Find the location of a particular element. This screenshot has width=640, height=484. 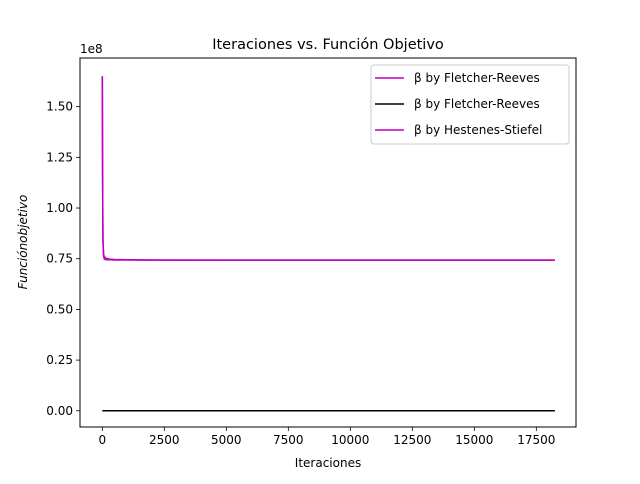

y-tick-label: 0.50 is located at coordinates (59, 309).